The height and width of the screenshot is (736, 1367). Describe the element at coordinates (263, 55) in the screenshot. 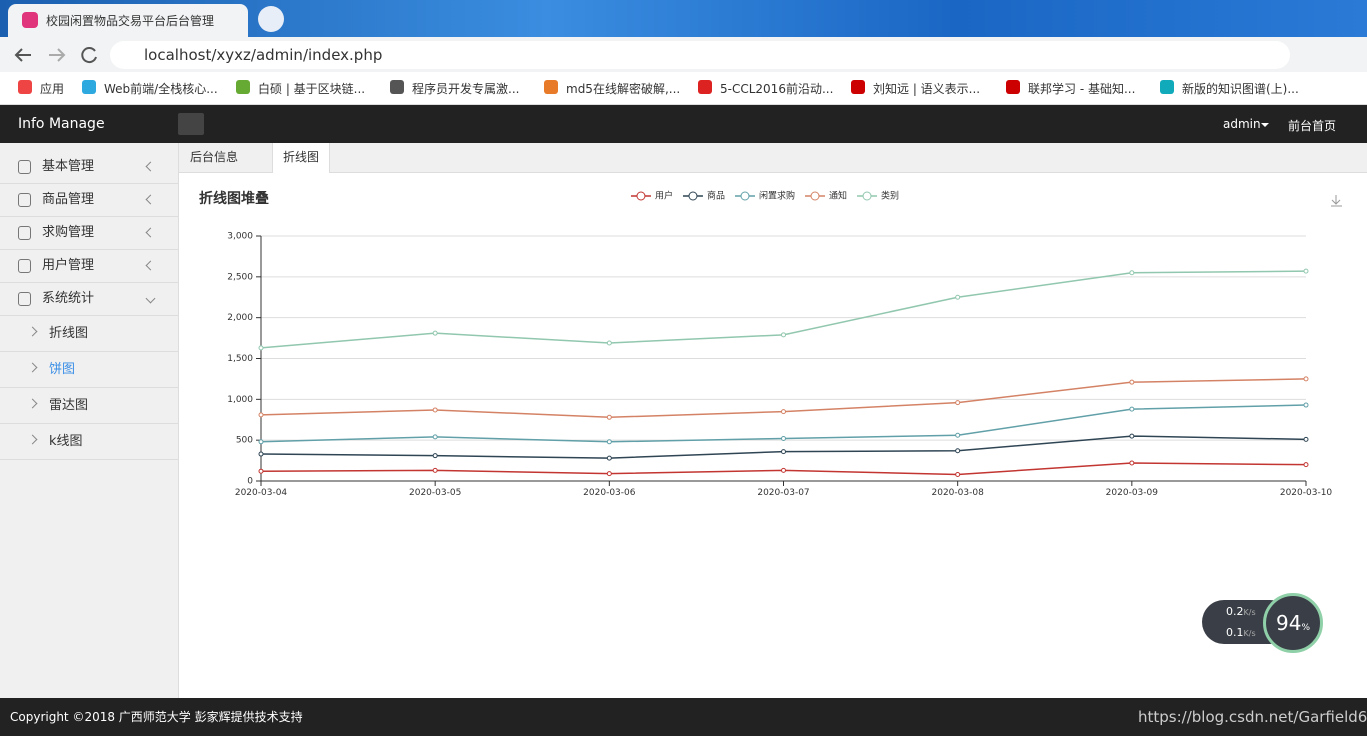

I see `url: localhost/xyxz/admin/index.php` at that location.